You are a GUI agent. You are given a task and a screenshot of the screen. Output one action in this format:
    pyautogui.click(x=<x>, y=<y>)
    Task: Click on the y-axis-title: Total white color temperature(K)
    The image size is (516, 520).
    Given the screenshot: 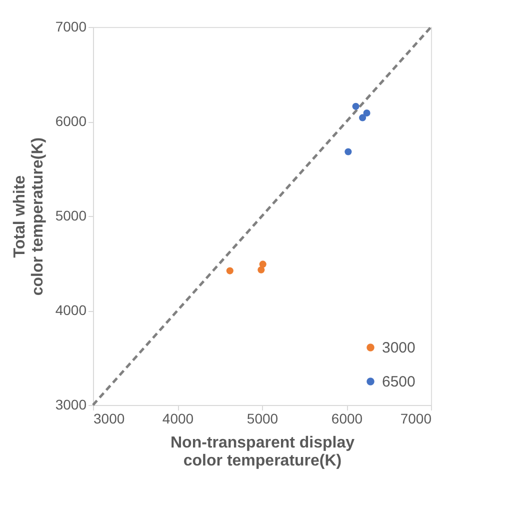 What is the action you would take?
    pyautogui.click(x=28, y=216)
    